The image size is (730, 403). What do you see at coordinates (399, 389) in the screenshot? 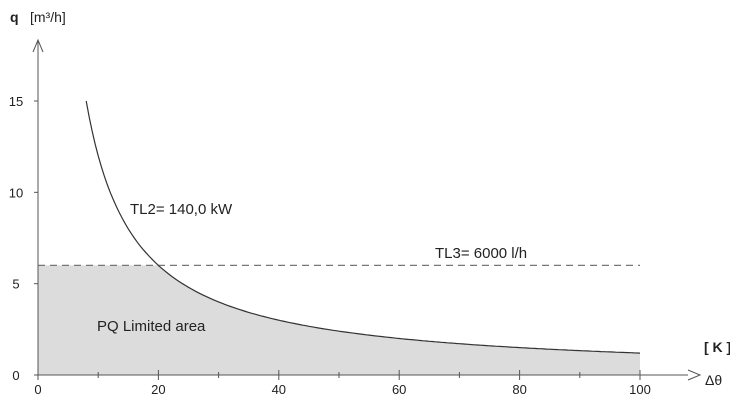
I see `x-tick-label: 60` at bounding box center [399, 389].